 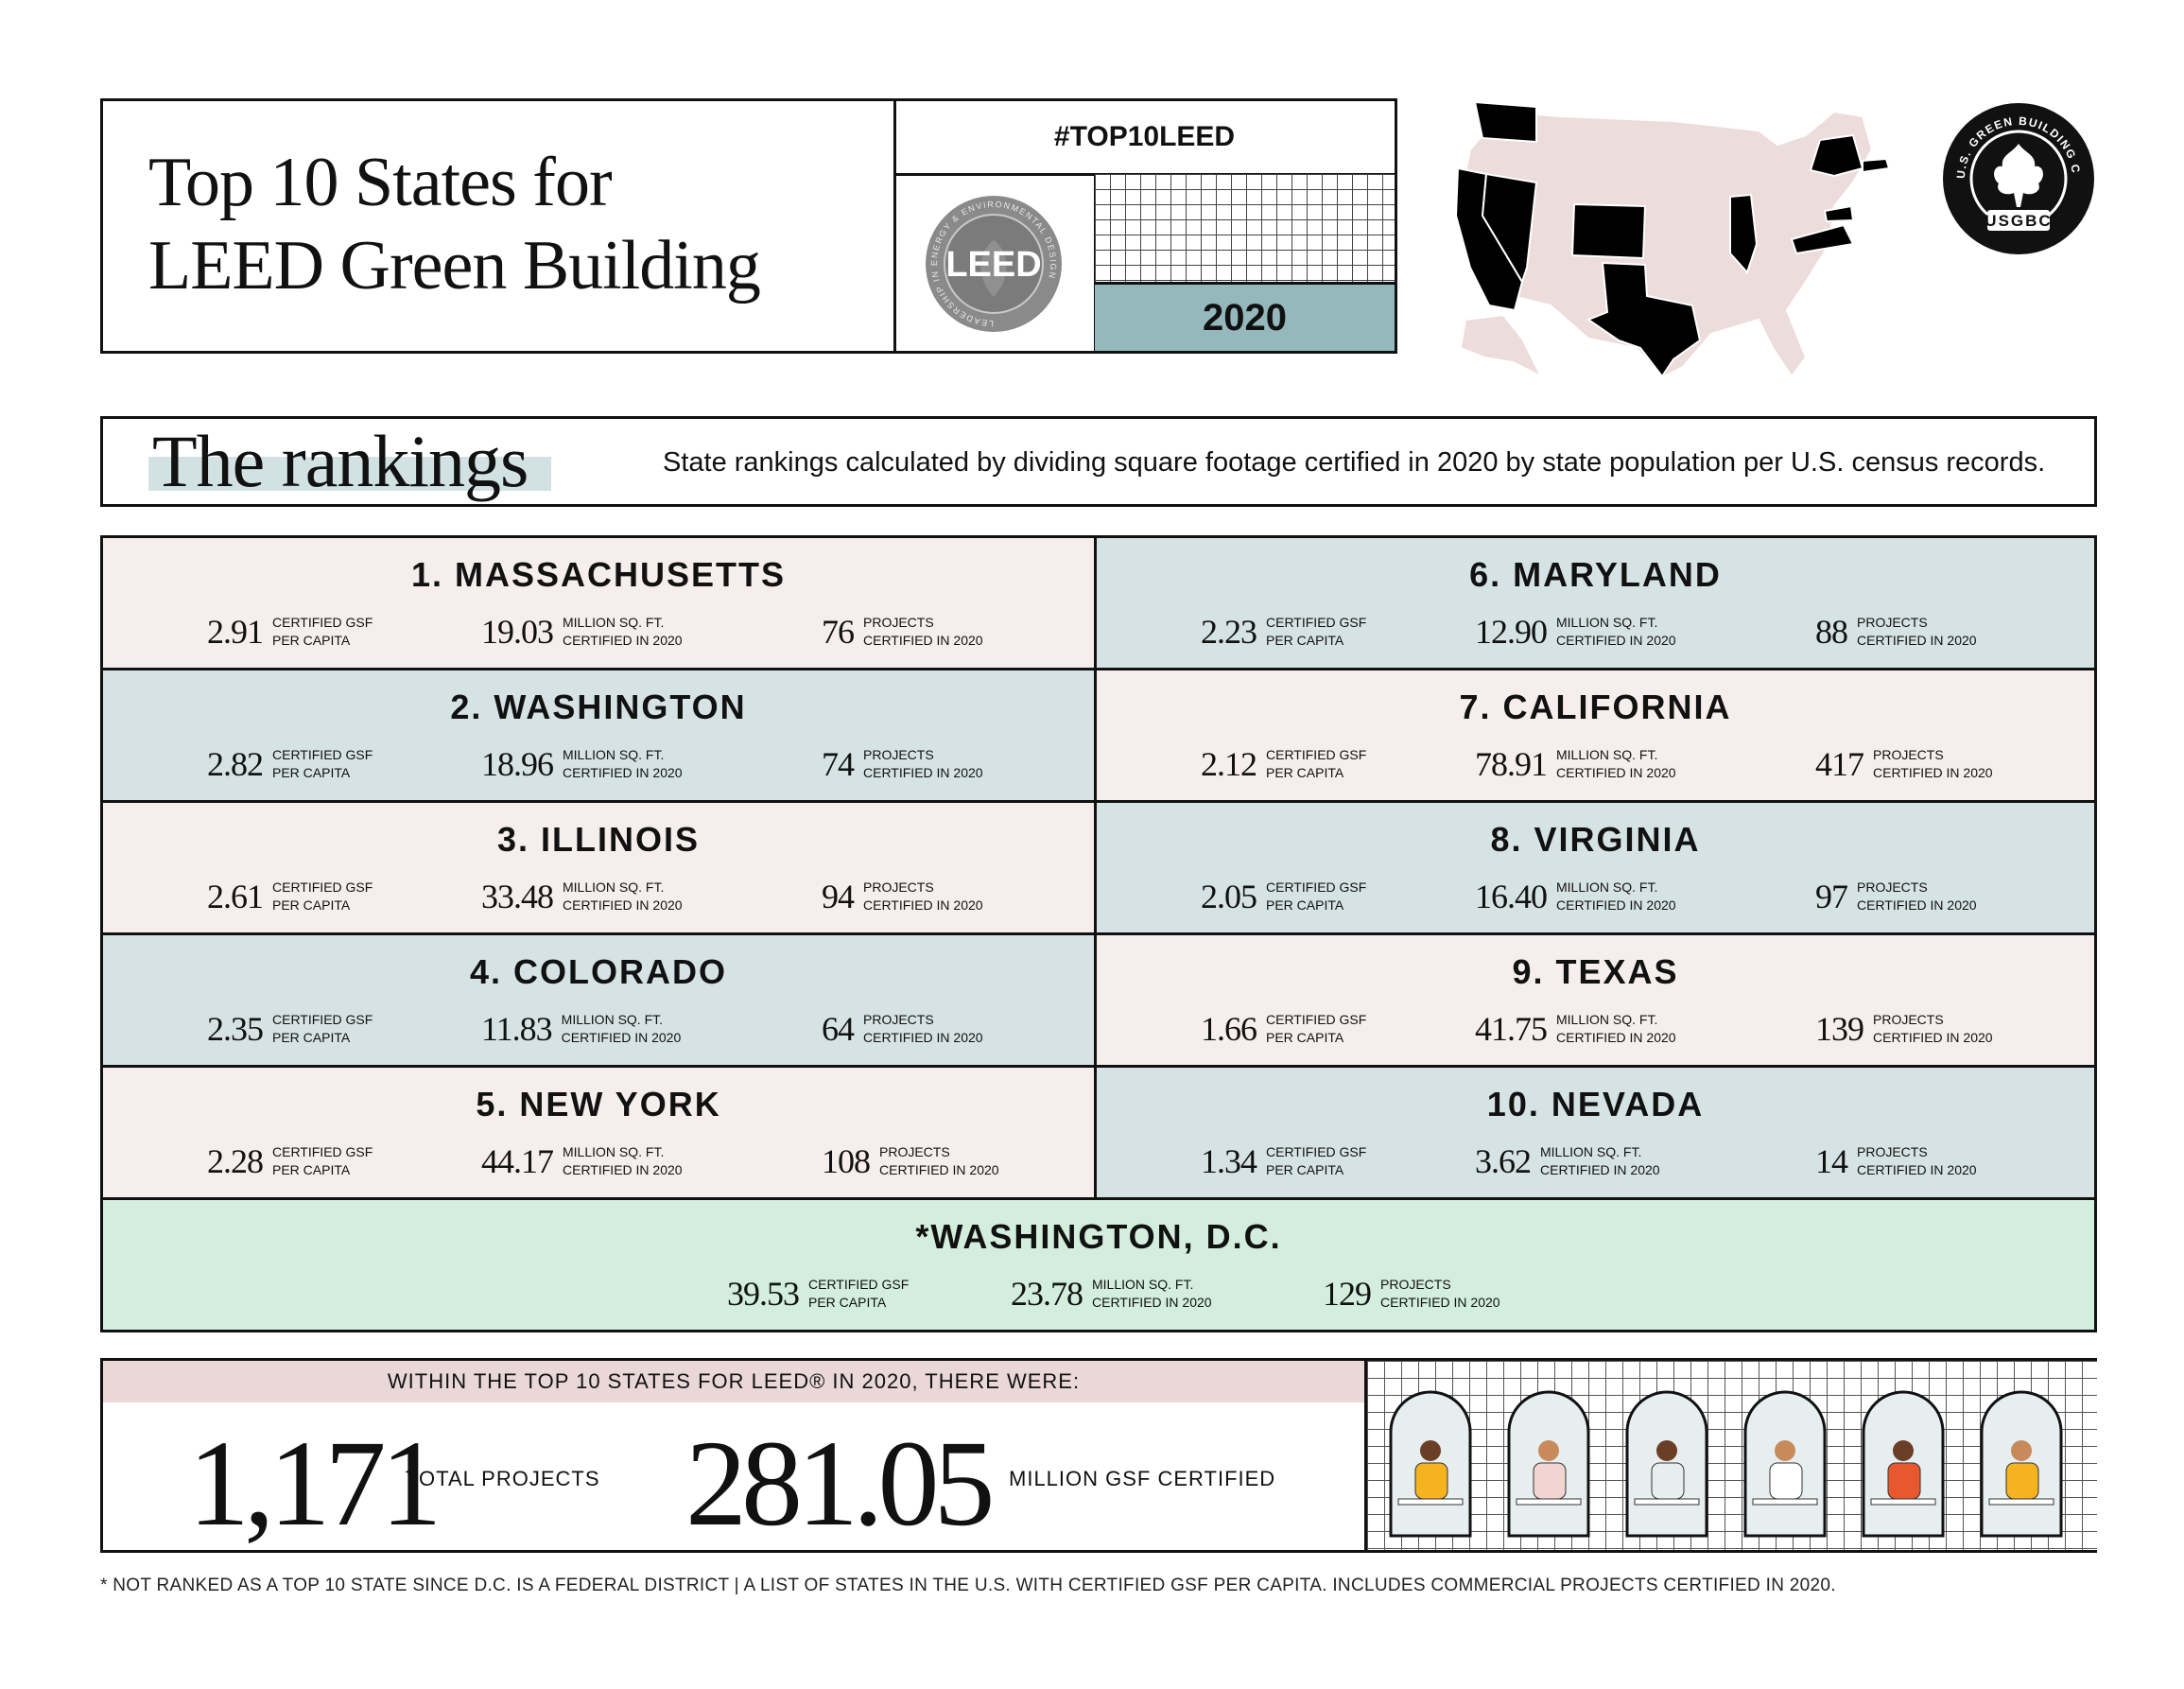 What do you see at coordinates (517, 764) in the screenshot?
I see `million-sqft-value: 18.96` at bounding box center [517, 764].